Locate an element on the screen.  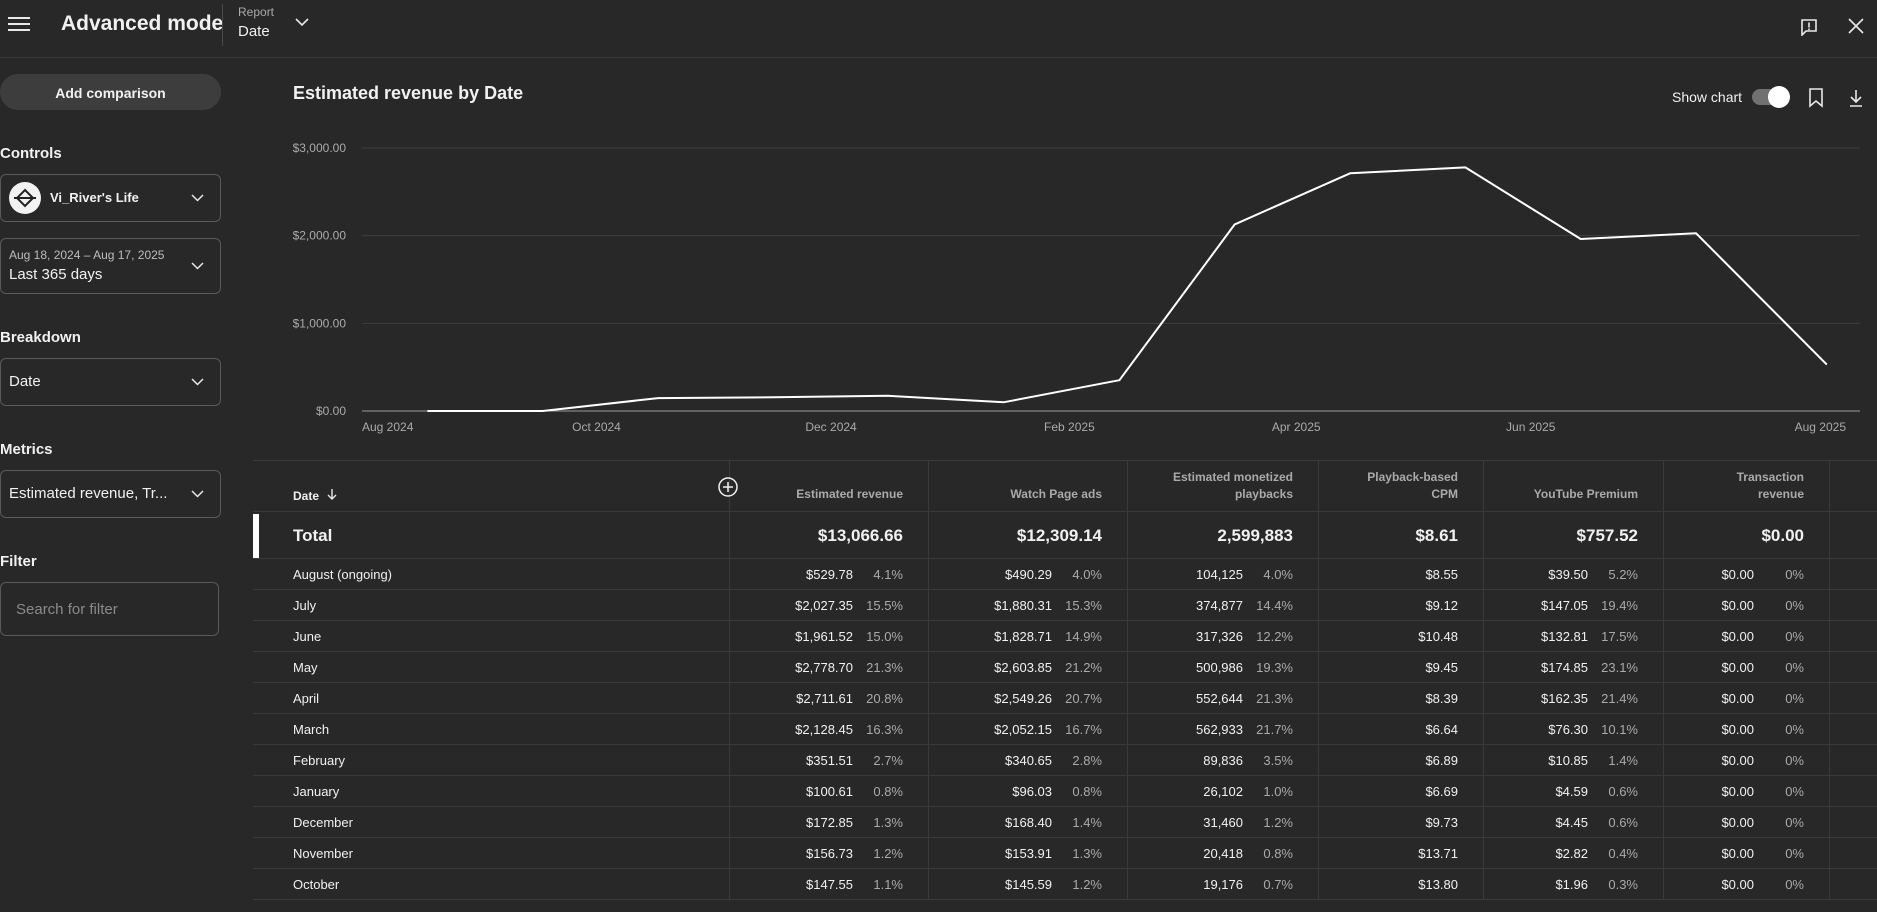
row-date-label: August (ongoing) is located at coordinates (343, 574).